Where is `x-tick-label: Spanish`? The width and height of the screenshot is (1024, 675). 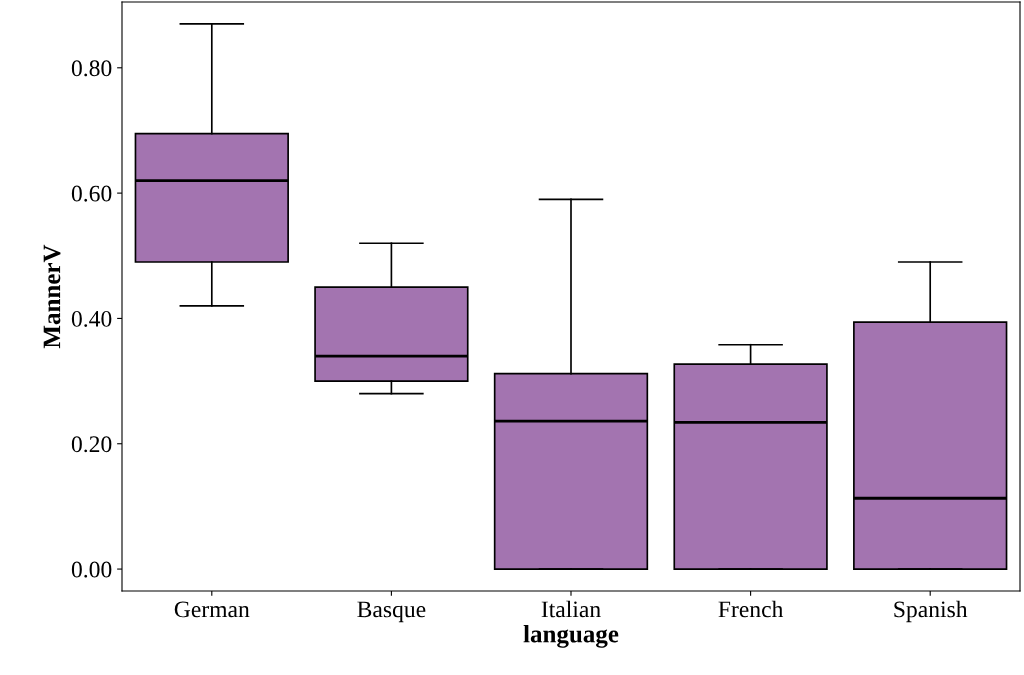 x-tick-label: Spanish is located at coordinates (931, 611).